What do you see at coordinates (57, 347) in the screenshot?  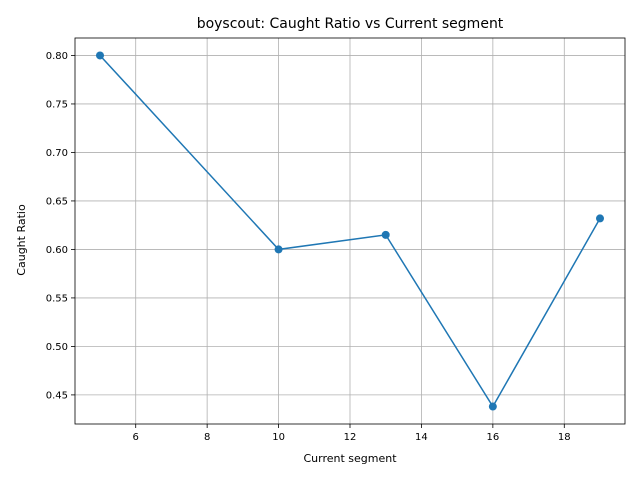 I see `y-tick-label: 0.50` at bounding box center [57, 347].